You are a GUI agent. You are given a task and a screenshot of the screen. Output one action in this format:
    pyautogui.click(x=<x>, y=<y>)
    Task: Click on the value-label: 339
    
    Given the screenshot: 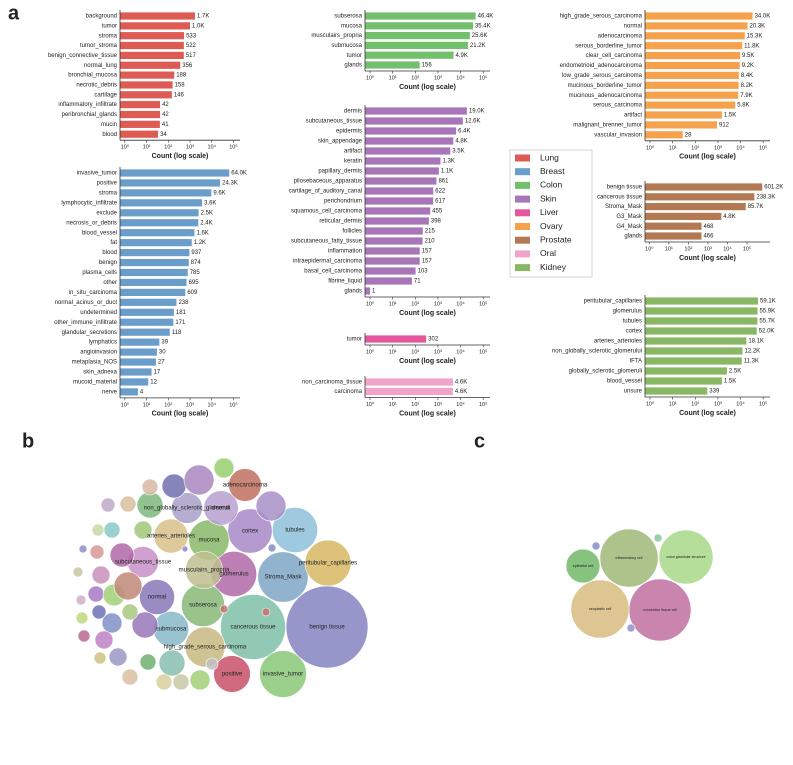 What is the action you would take?
    pyautogui.click(x=714, y=392)
    